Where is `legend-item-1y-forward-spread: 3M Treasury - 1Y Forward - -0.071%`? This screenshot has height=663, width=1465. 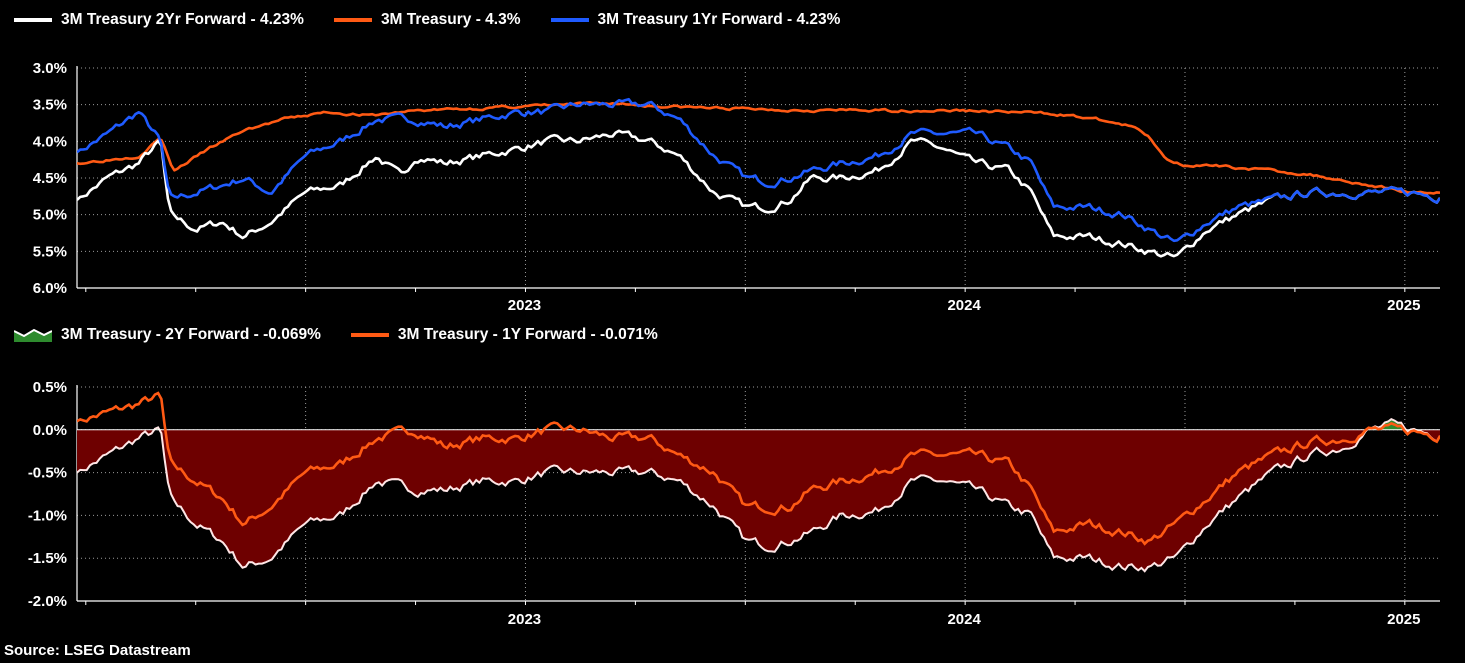 legend-item-1y-forward-spread: 3M Treasury - 1Y Forward - -0.071% is located at coordinates (504, 335).